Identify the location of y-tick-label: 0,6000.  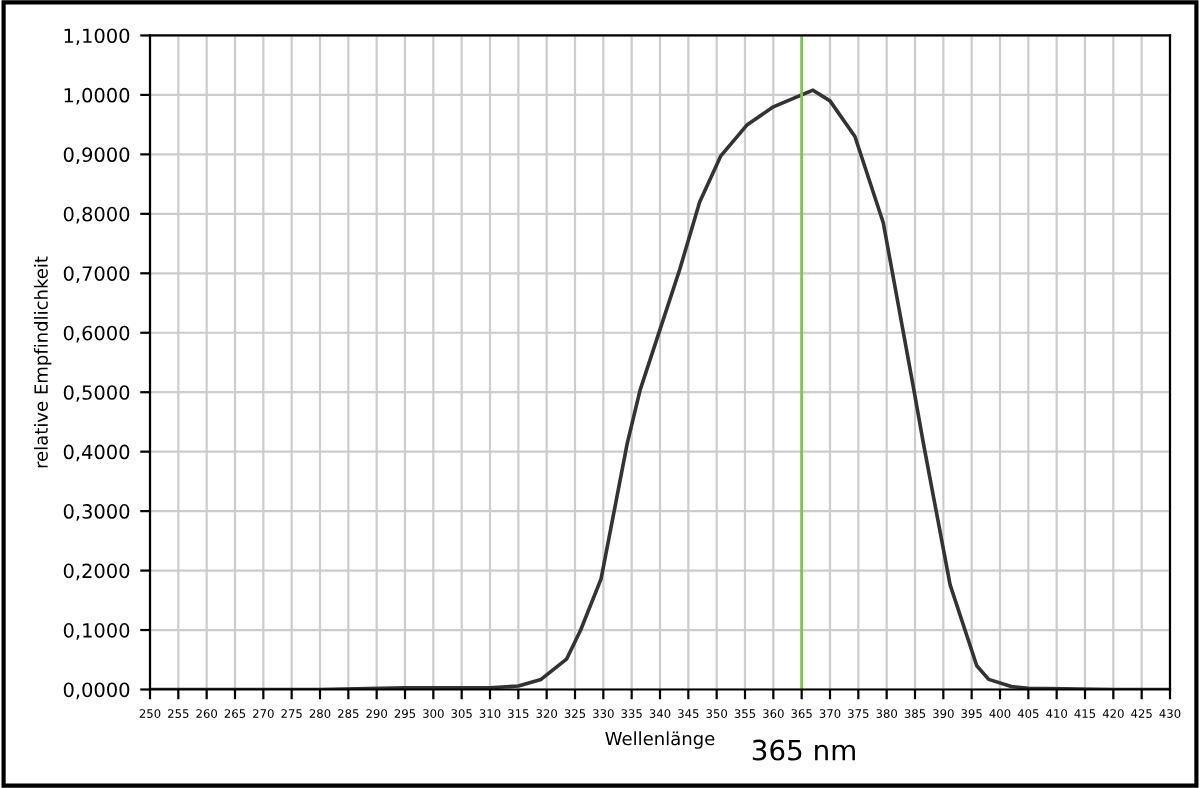
(96, 334).